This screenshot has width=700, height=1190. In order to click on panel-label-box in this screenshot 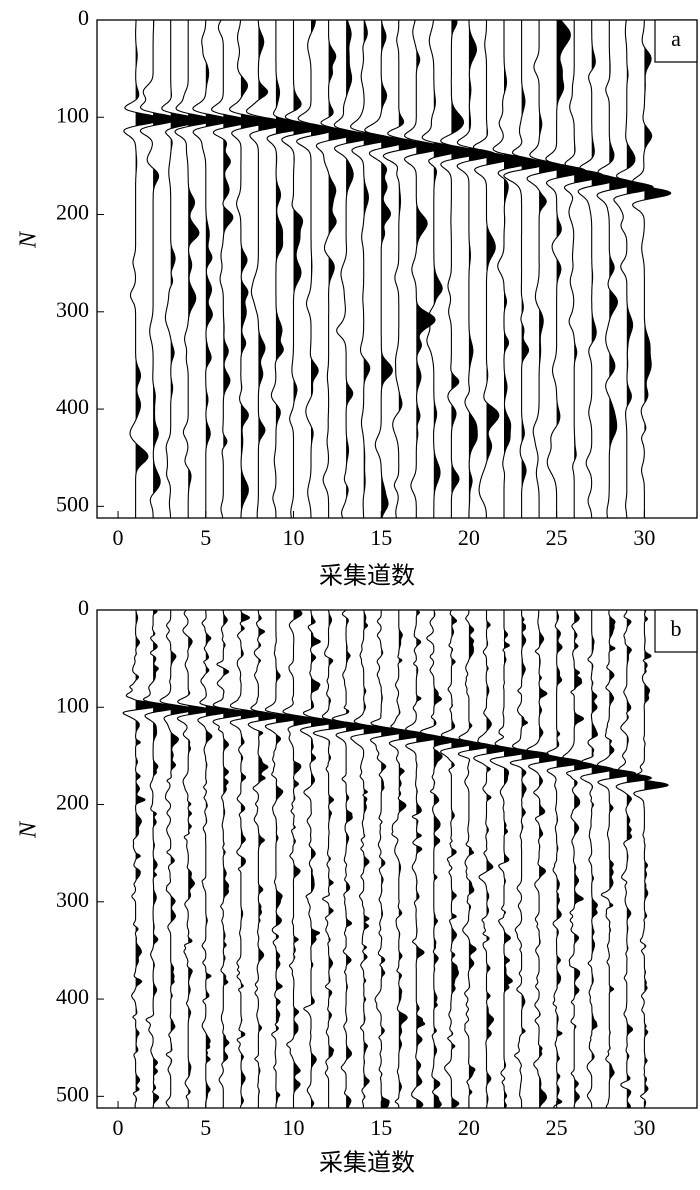, I will do `click(676, 41)`.